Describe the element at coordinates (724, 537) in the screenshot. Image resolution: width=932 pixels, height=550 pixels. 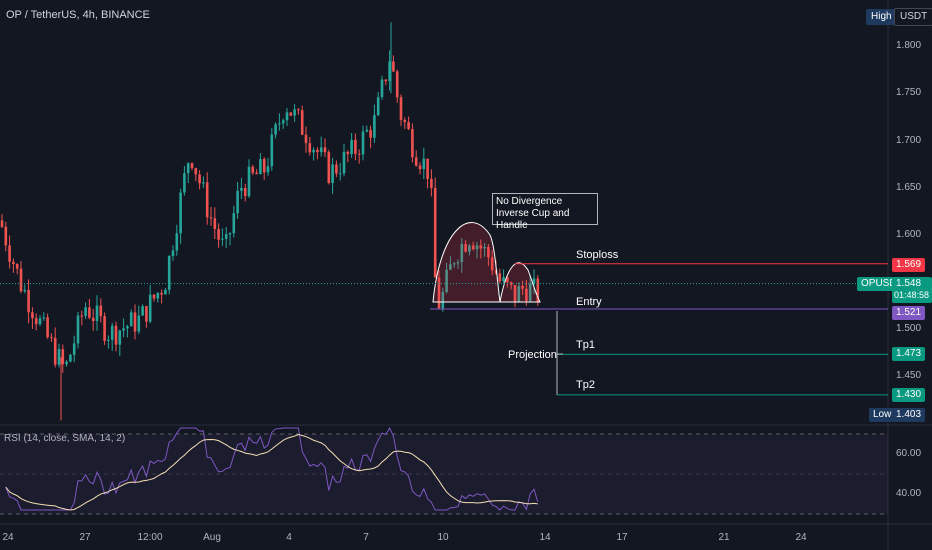
I see `time-tick: 21` at that location.